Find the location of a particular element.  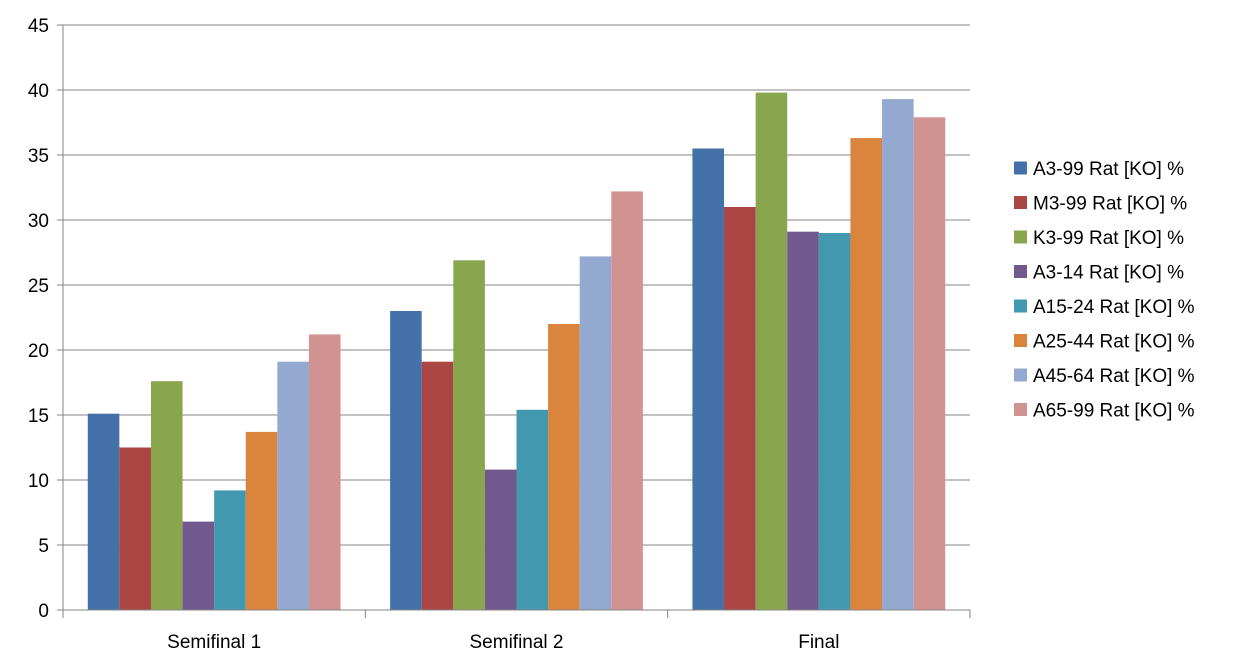

x-tick-label: Semifinal 2 is located at coordinates (517, 642).